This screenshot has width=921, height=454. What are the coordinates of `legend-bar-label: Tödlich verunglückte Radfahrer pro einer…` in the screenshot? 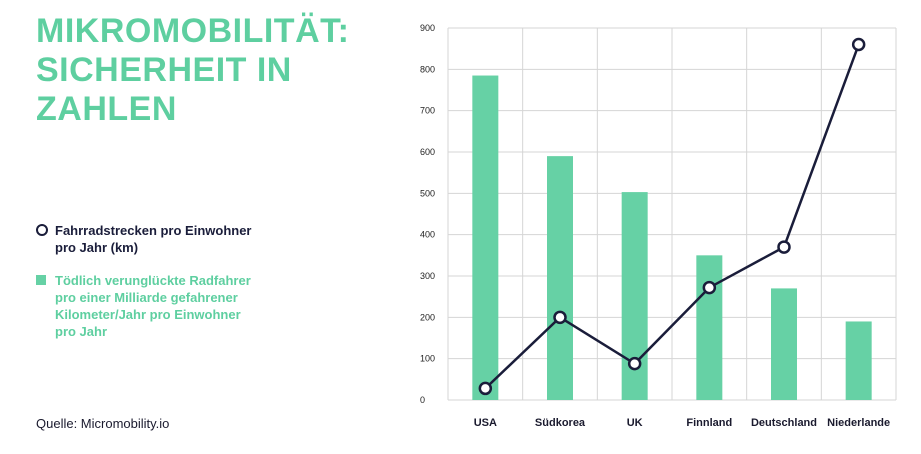 It's located at (153, 306).